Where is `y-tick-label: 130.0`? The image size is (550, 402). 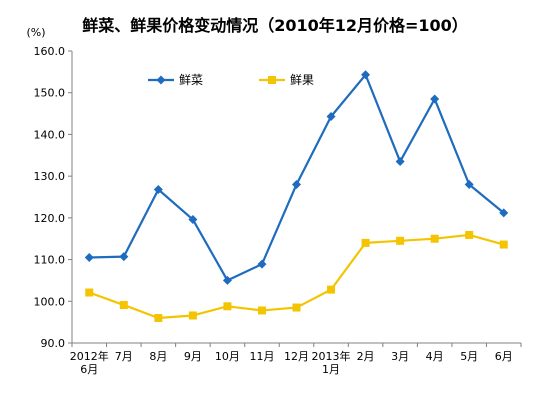
y-tick-label: 130.0 is located at coordinates (50, 176).